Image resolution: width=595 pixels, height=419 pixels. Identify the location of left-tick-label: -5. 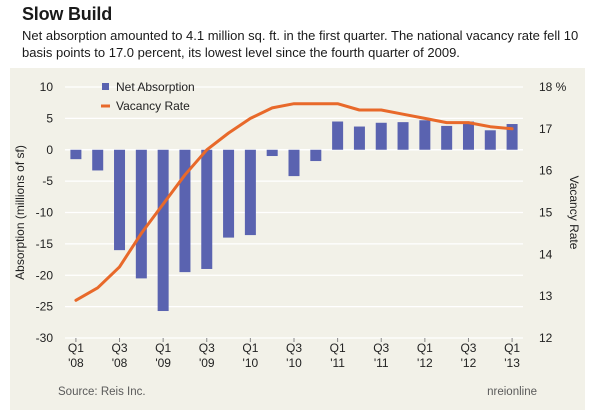
(47, 181).